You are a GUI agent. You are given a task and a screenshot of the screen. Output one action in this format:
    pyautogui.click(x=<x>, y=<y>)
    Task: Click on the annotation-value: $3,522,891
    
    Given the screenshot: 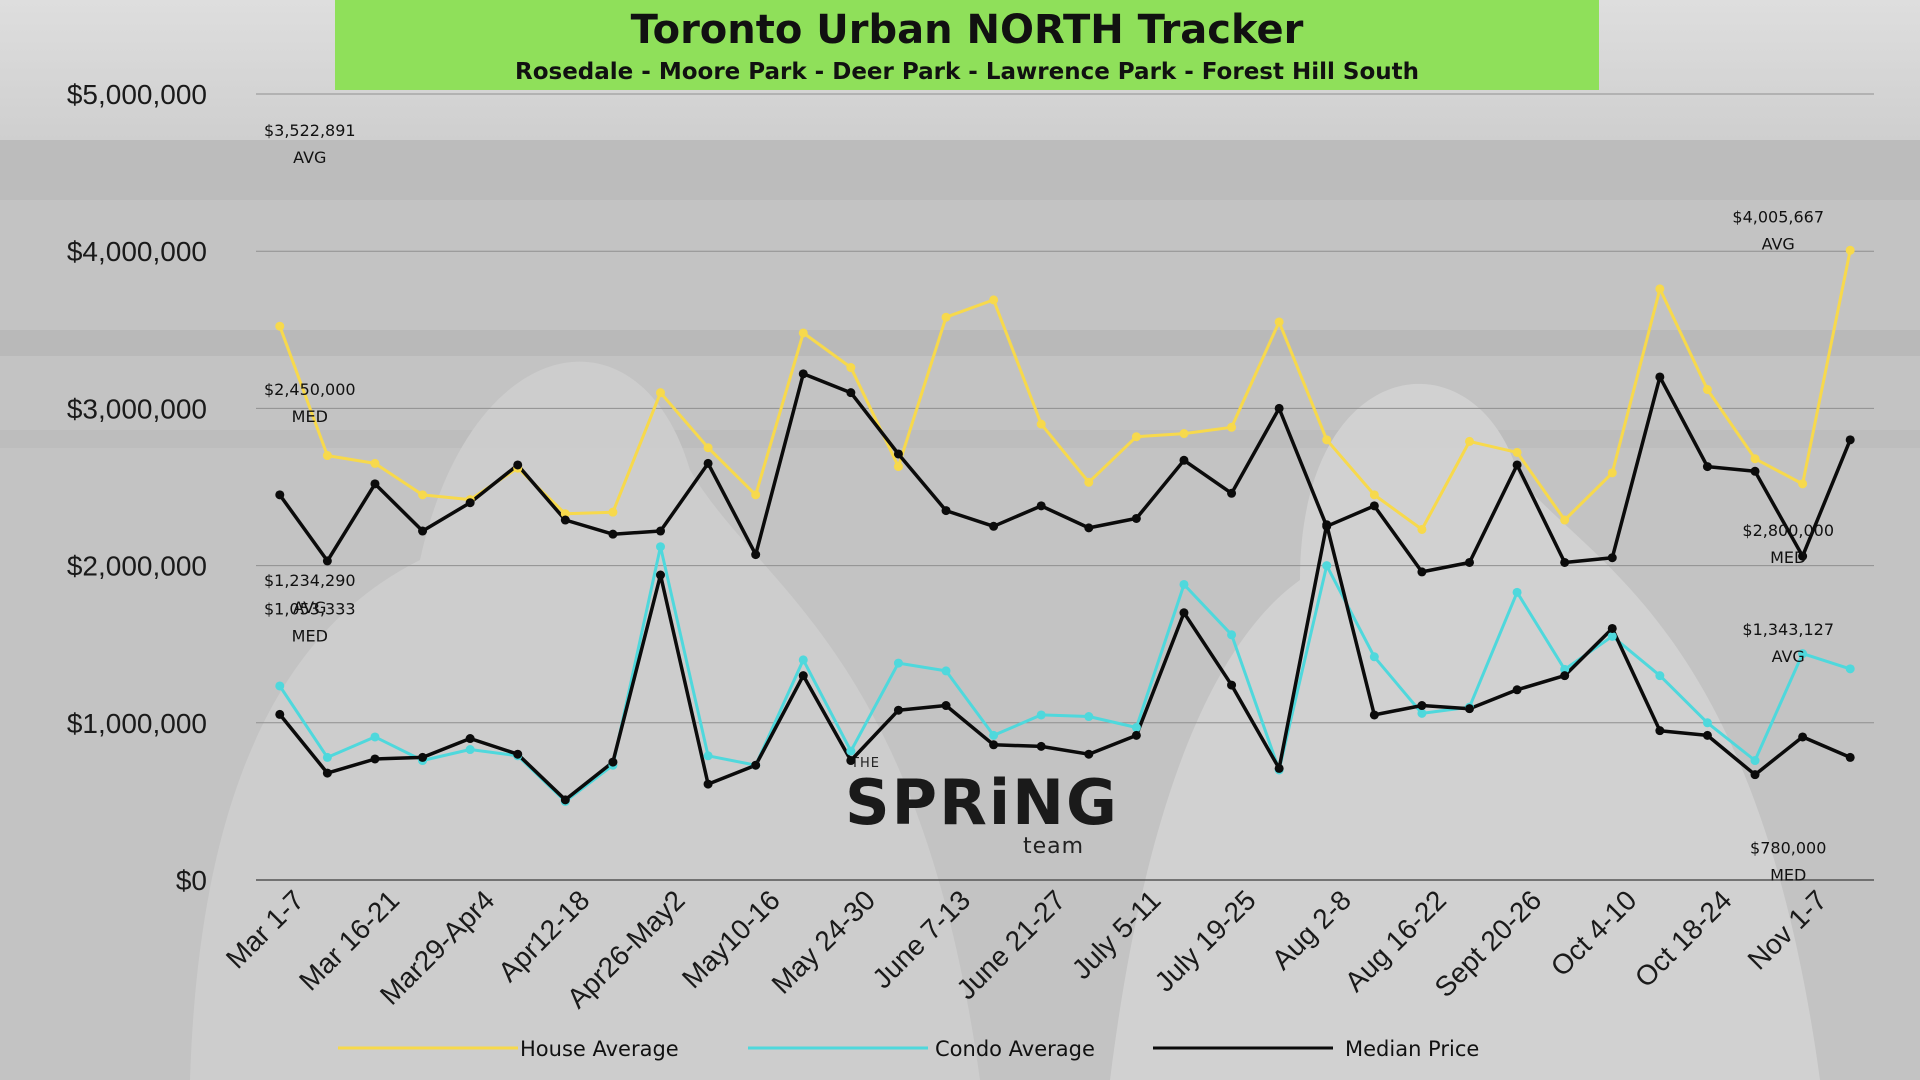 What is the action you would take?
    pyautogui.click(x=310, y=130)
    